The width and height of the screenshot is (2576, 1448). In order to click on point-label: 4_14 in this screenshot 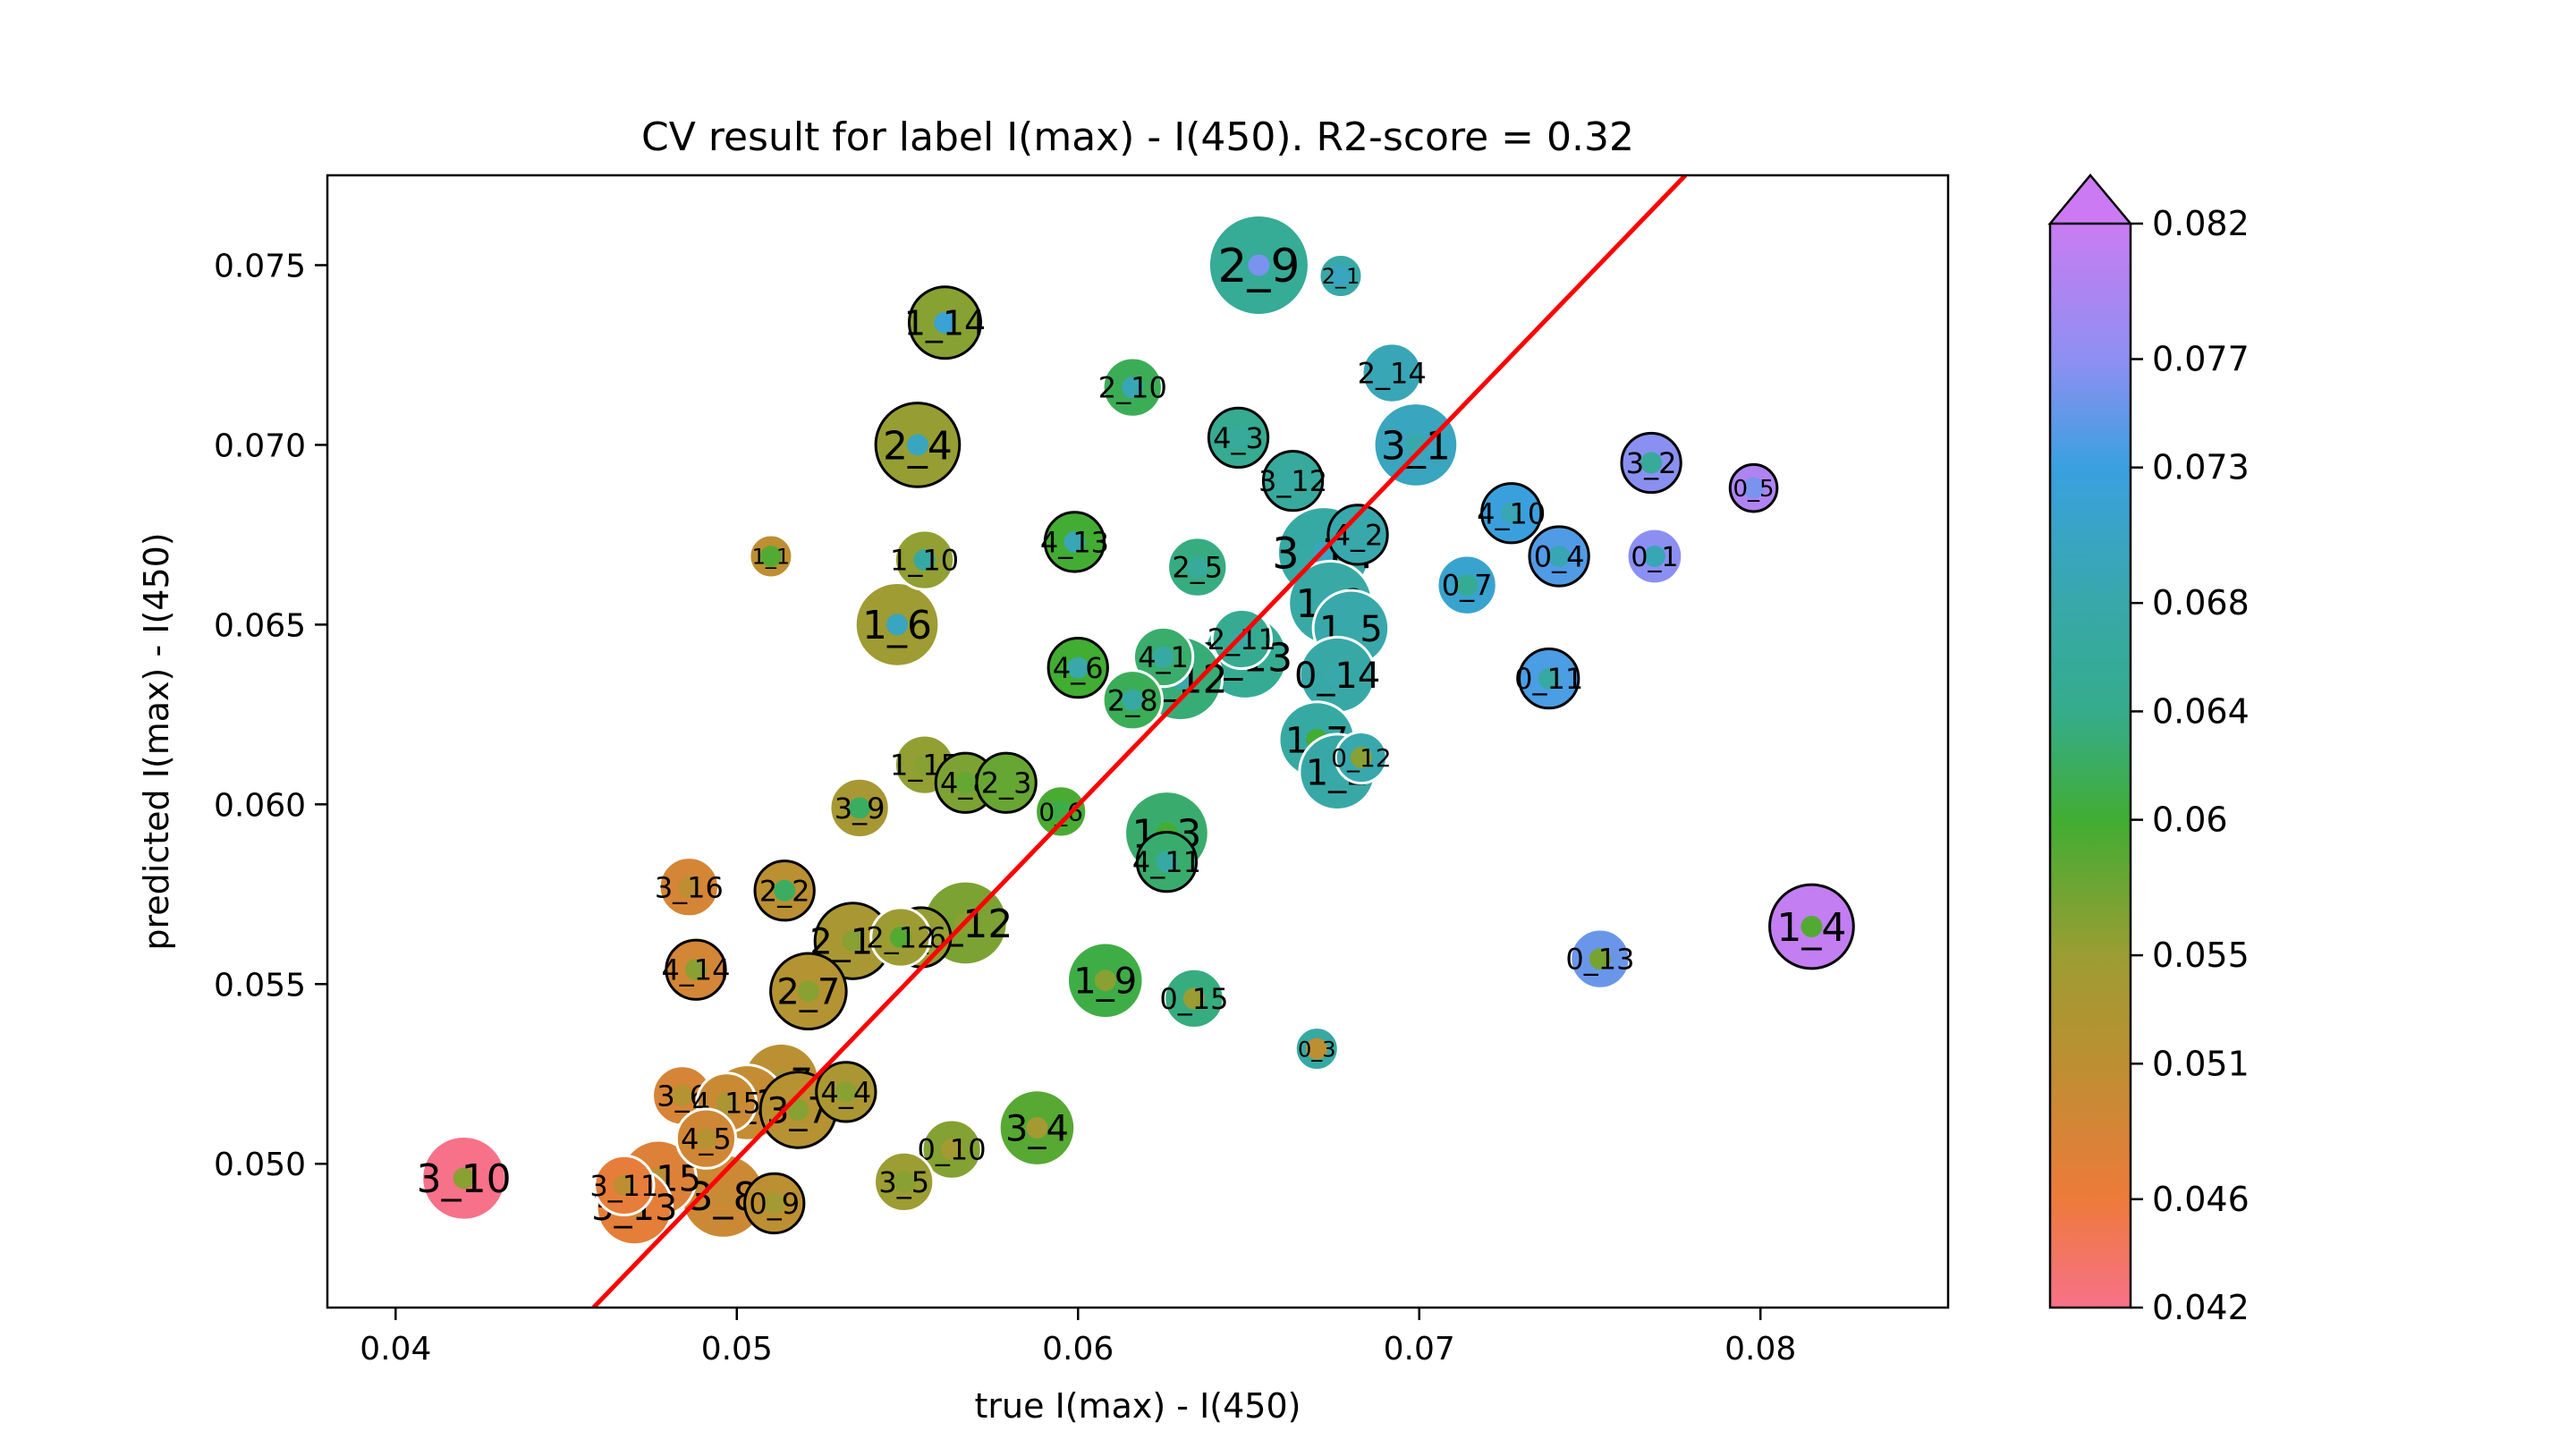, I will do `click(695, 970)`.